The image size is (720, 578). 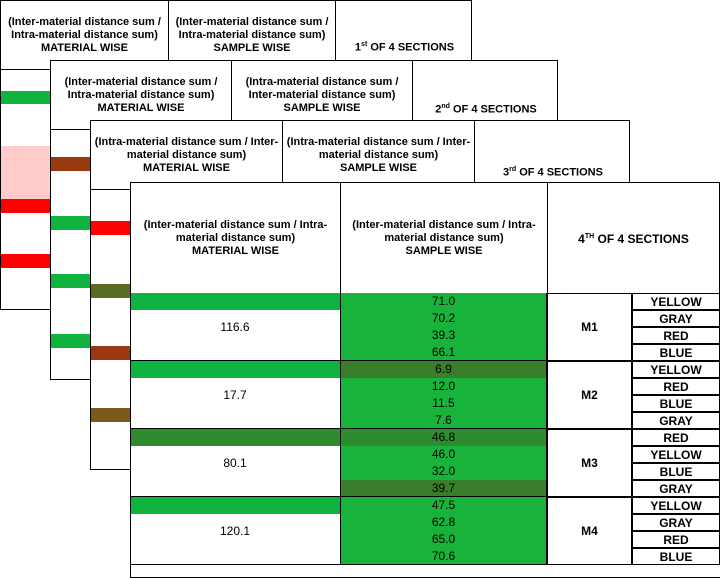 What do you see at coordinates (589, 395) in the screenshot?
I see `m2-material-label: M2` at bounding box center [589, 395].